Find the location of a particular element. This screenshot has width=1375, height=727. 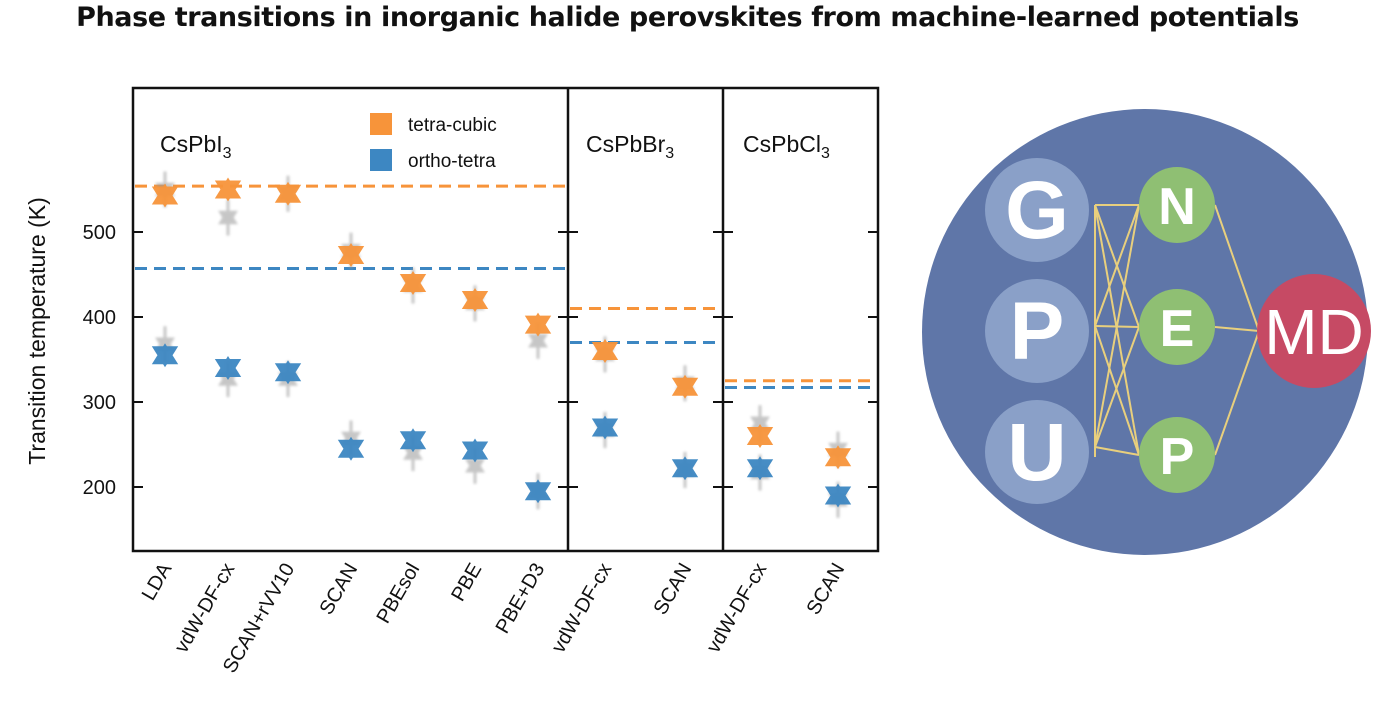

panel-title-main: CsPbBr is located at coordinates (626, 144).